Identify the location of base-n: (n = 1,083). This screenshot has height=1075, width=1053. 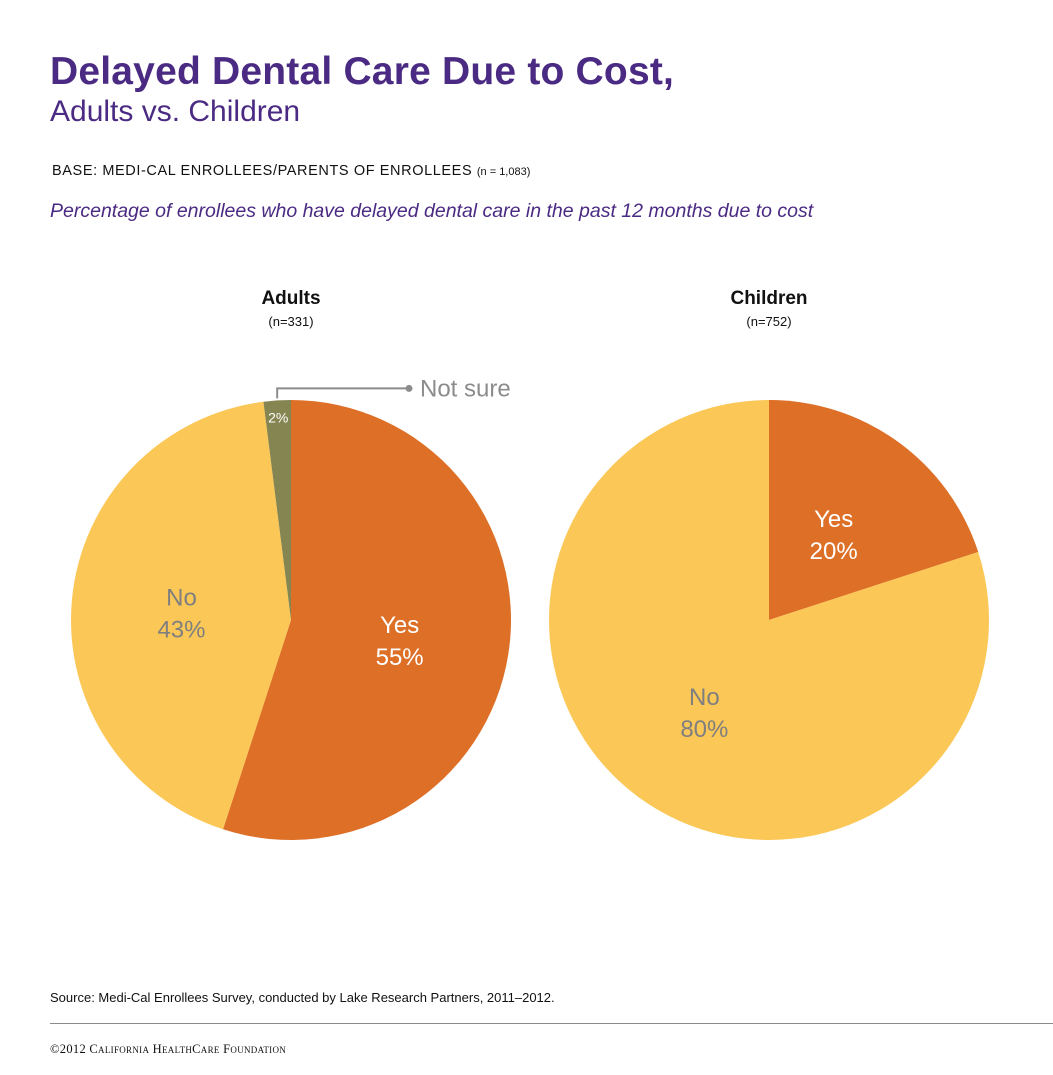
(503, 172).